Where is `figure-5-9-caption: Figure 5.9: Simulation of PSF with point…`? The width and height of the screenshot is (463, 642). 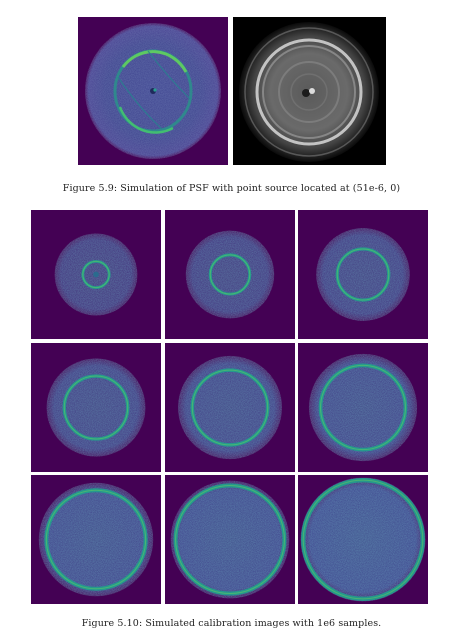
figure-5-9-caption: Figure 5.9: Simulation of PSF with point… is located at coordinates (231, 188).